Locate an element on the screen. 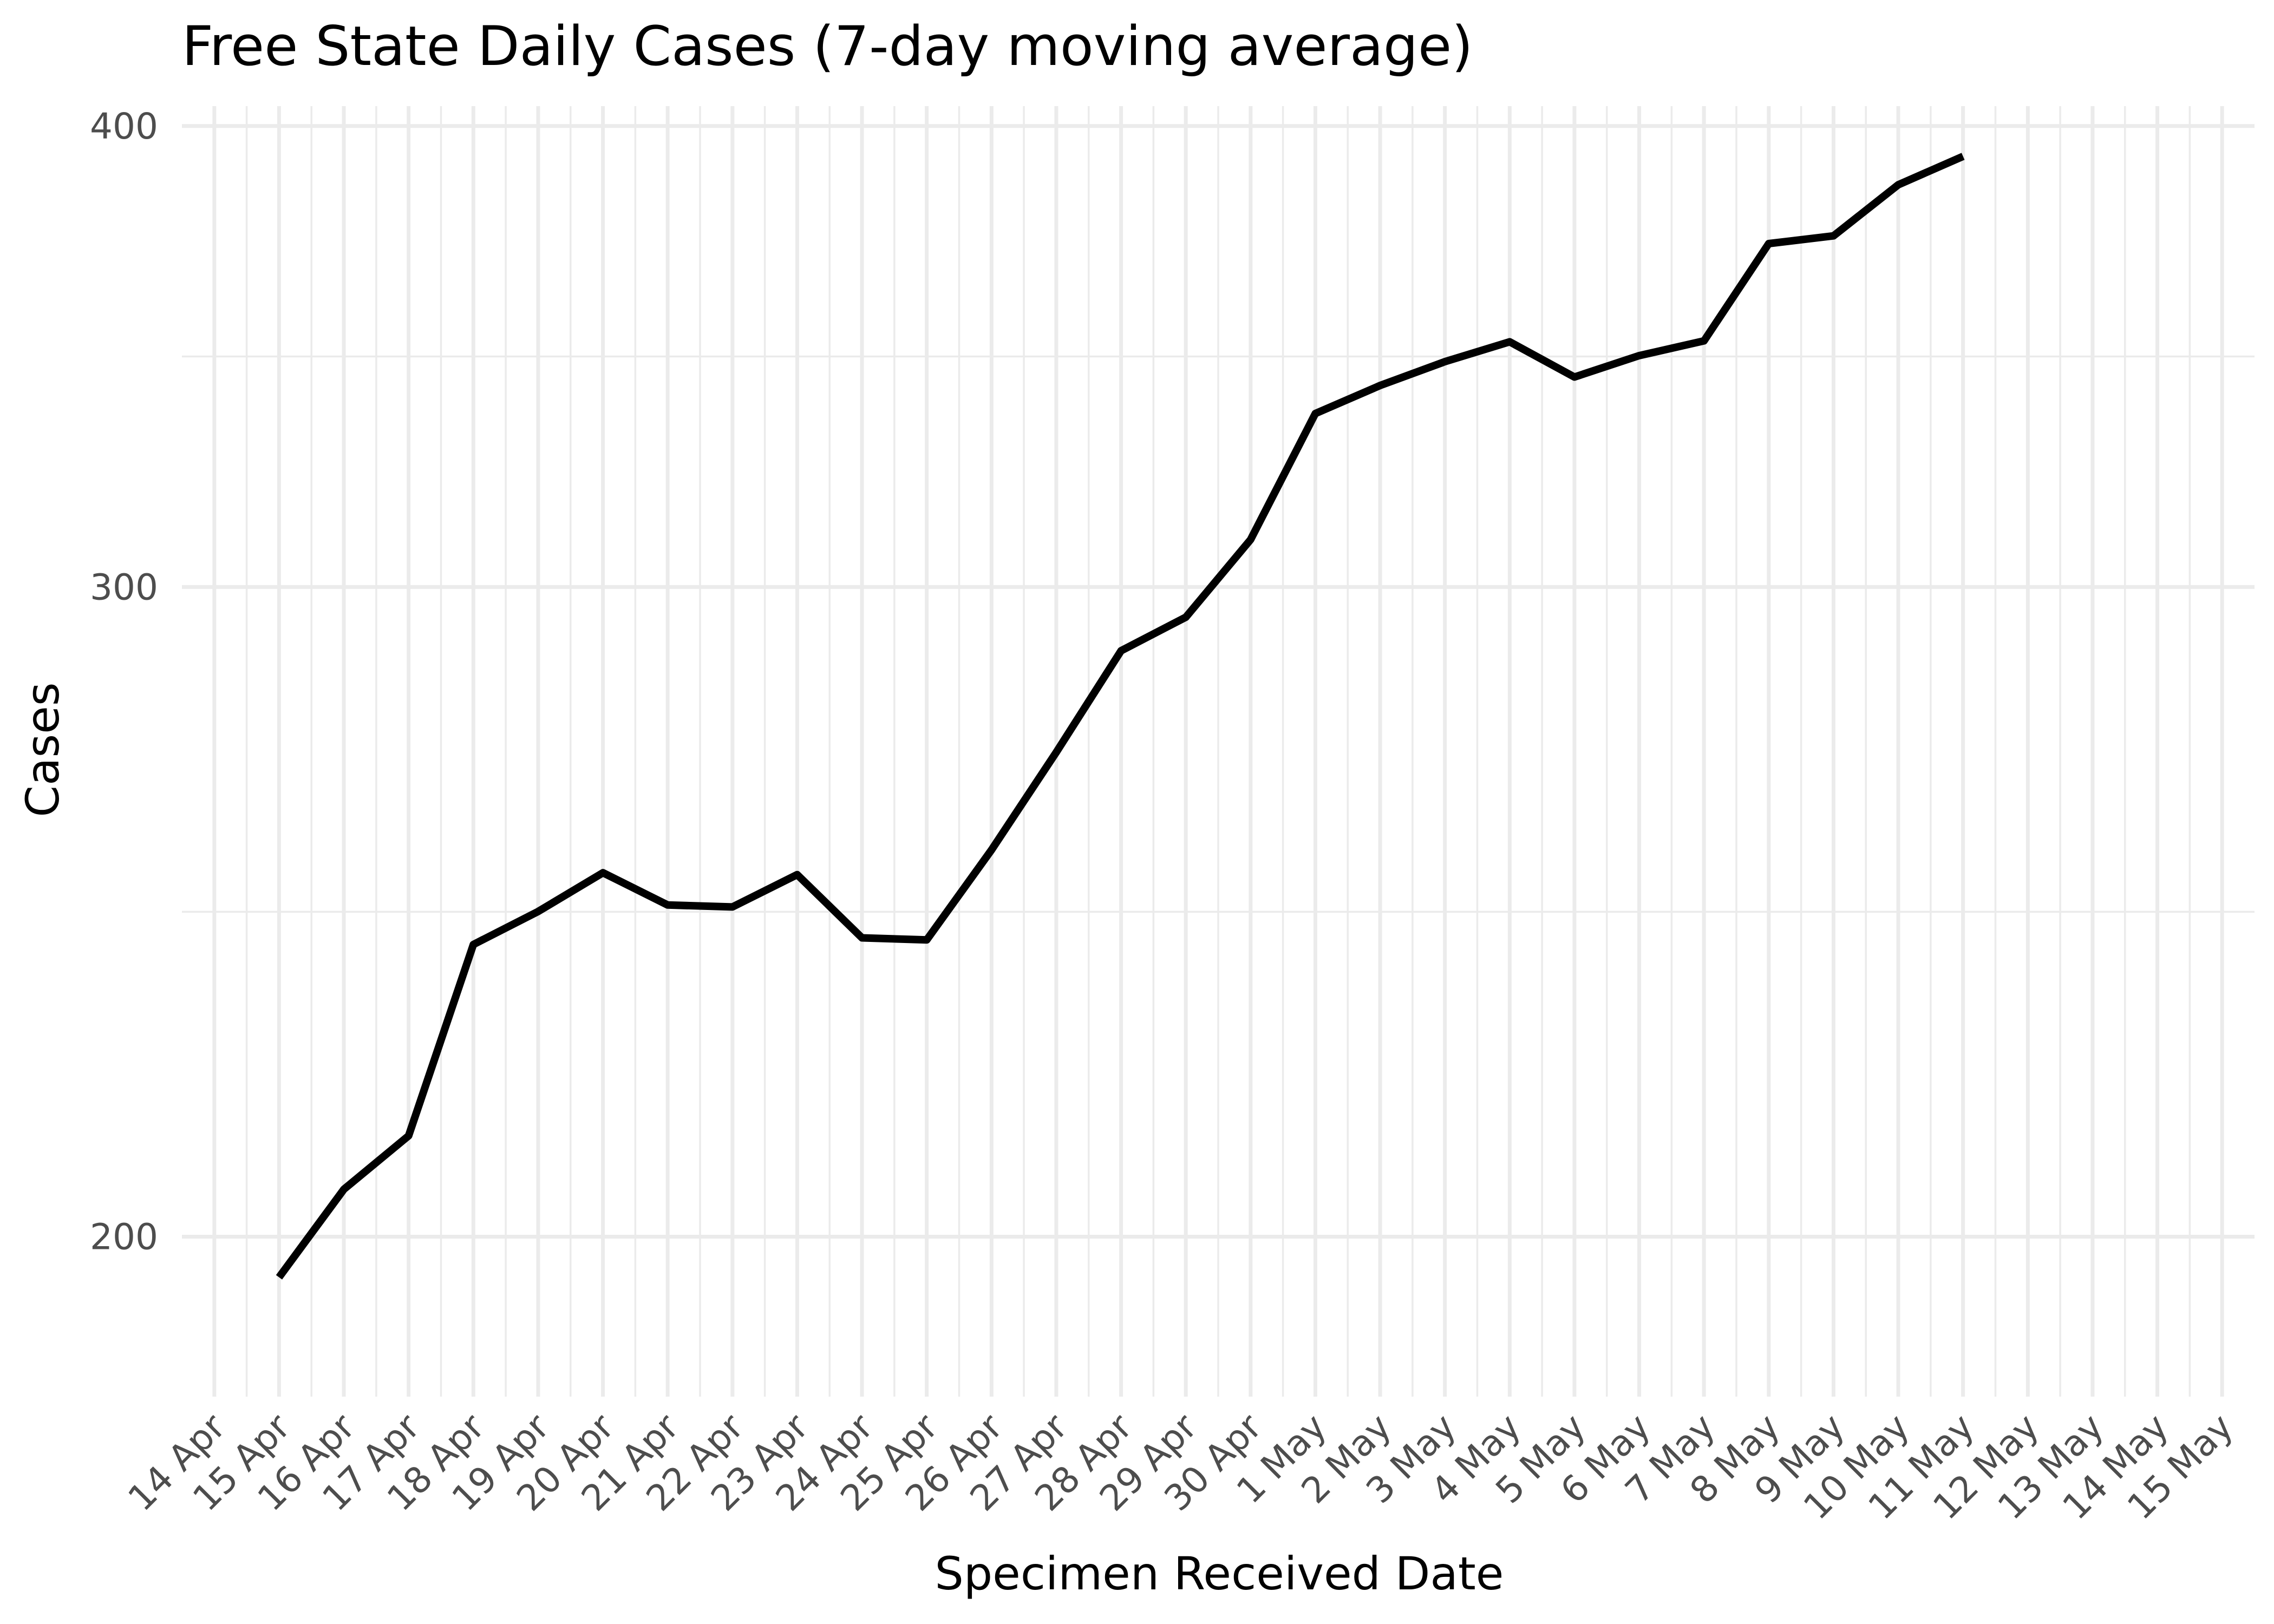 Image resolution: width=2274 pixels, height=1624 pixels. y-tick-label: 300 is located at coordinates (124, 587).